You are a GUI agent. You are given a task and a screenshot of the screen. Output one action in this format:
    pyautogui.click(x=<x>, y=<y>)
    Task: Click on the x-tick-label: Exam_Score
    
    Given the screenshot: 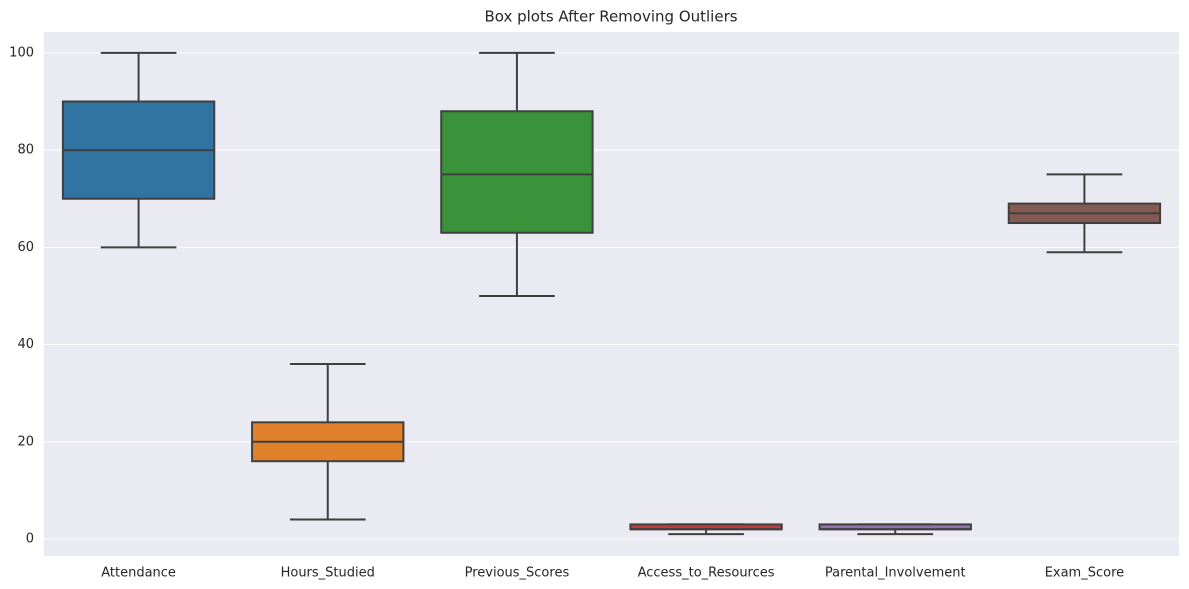 What is the action you would take?
    pyautogui.click(x=1084, y=573)
    